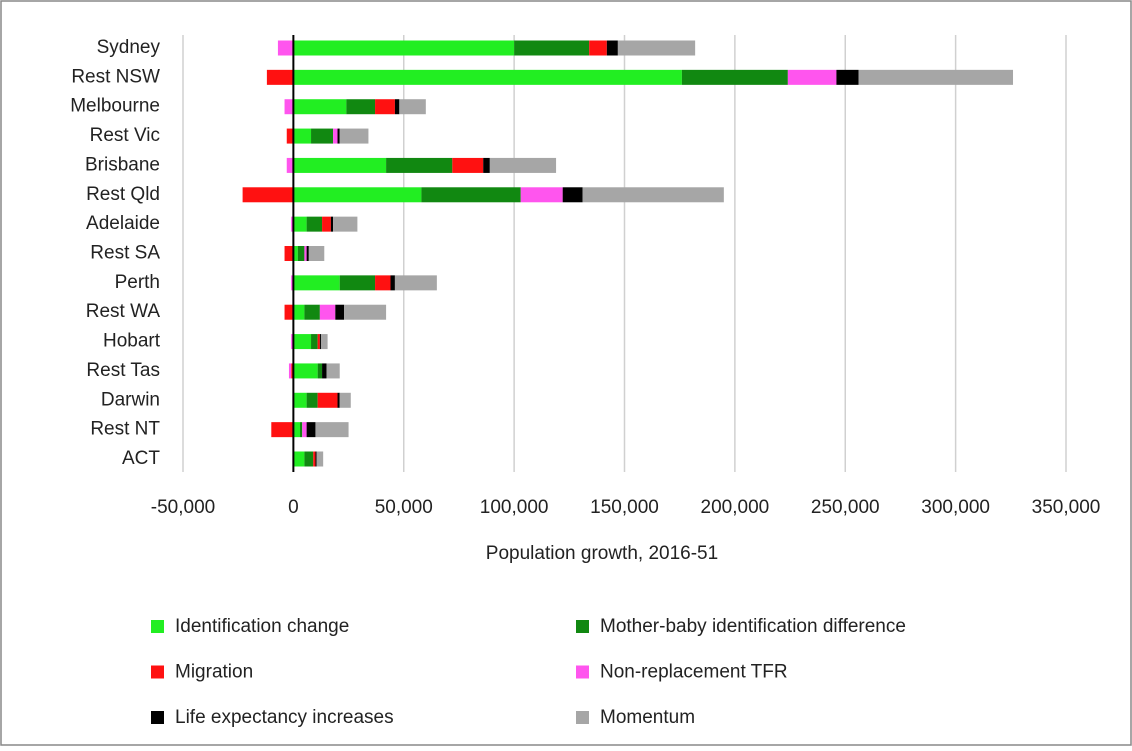 The height and width of the screenshot is (751, 1132). What do you see at coordinates (284, 717) in the screenshot?
I see `legend-label: Life expectancy increases` at bounding box center [284, 717].